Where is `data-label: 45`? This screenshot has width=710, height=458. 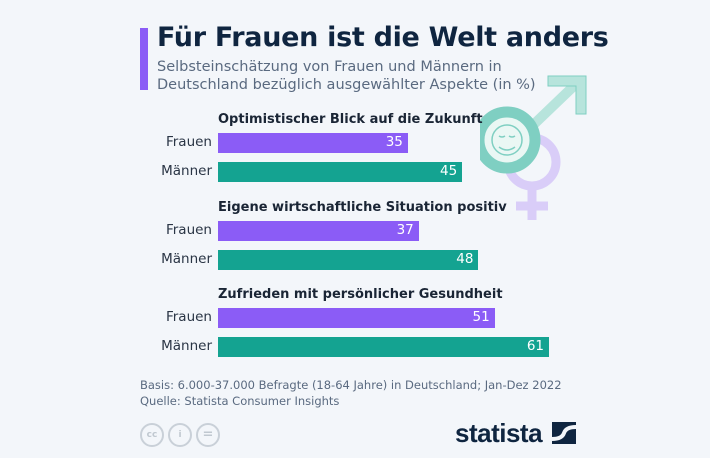
data-label: 45 is located at coordinates (448, 171).